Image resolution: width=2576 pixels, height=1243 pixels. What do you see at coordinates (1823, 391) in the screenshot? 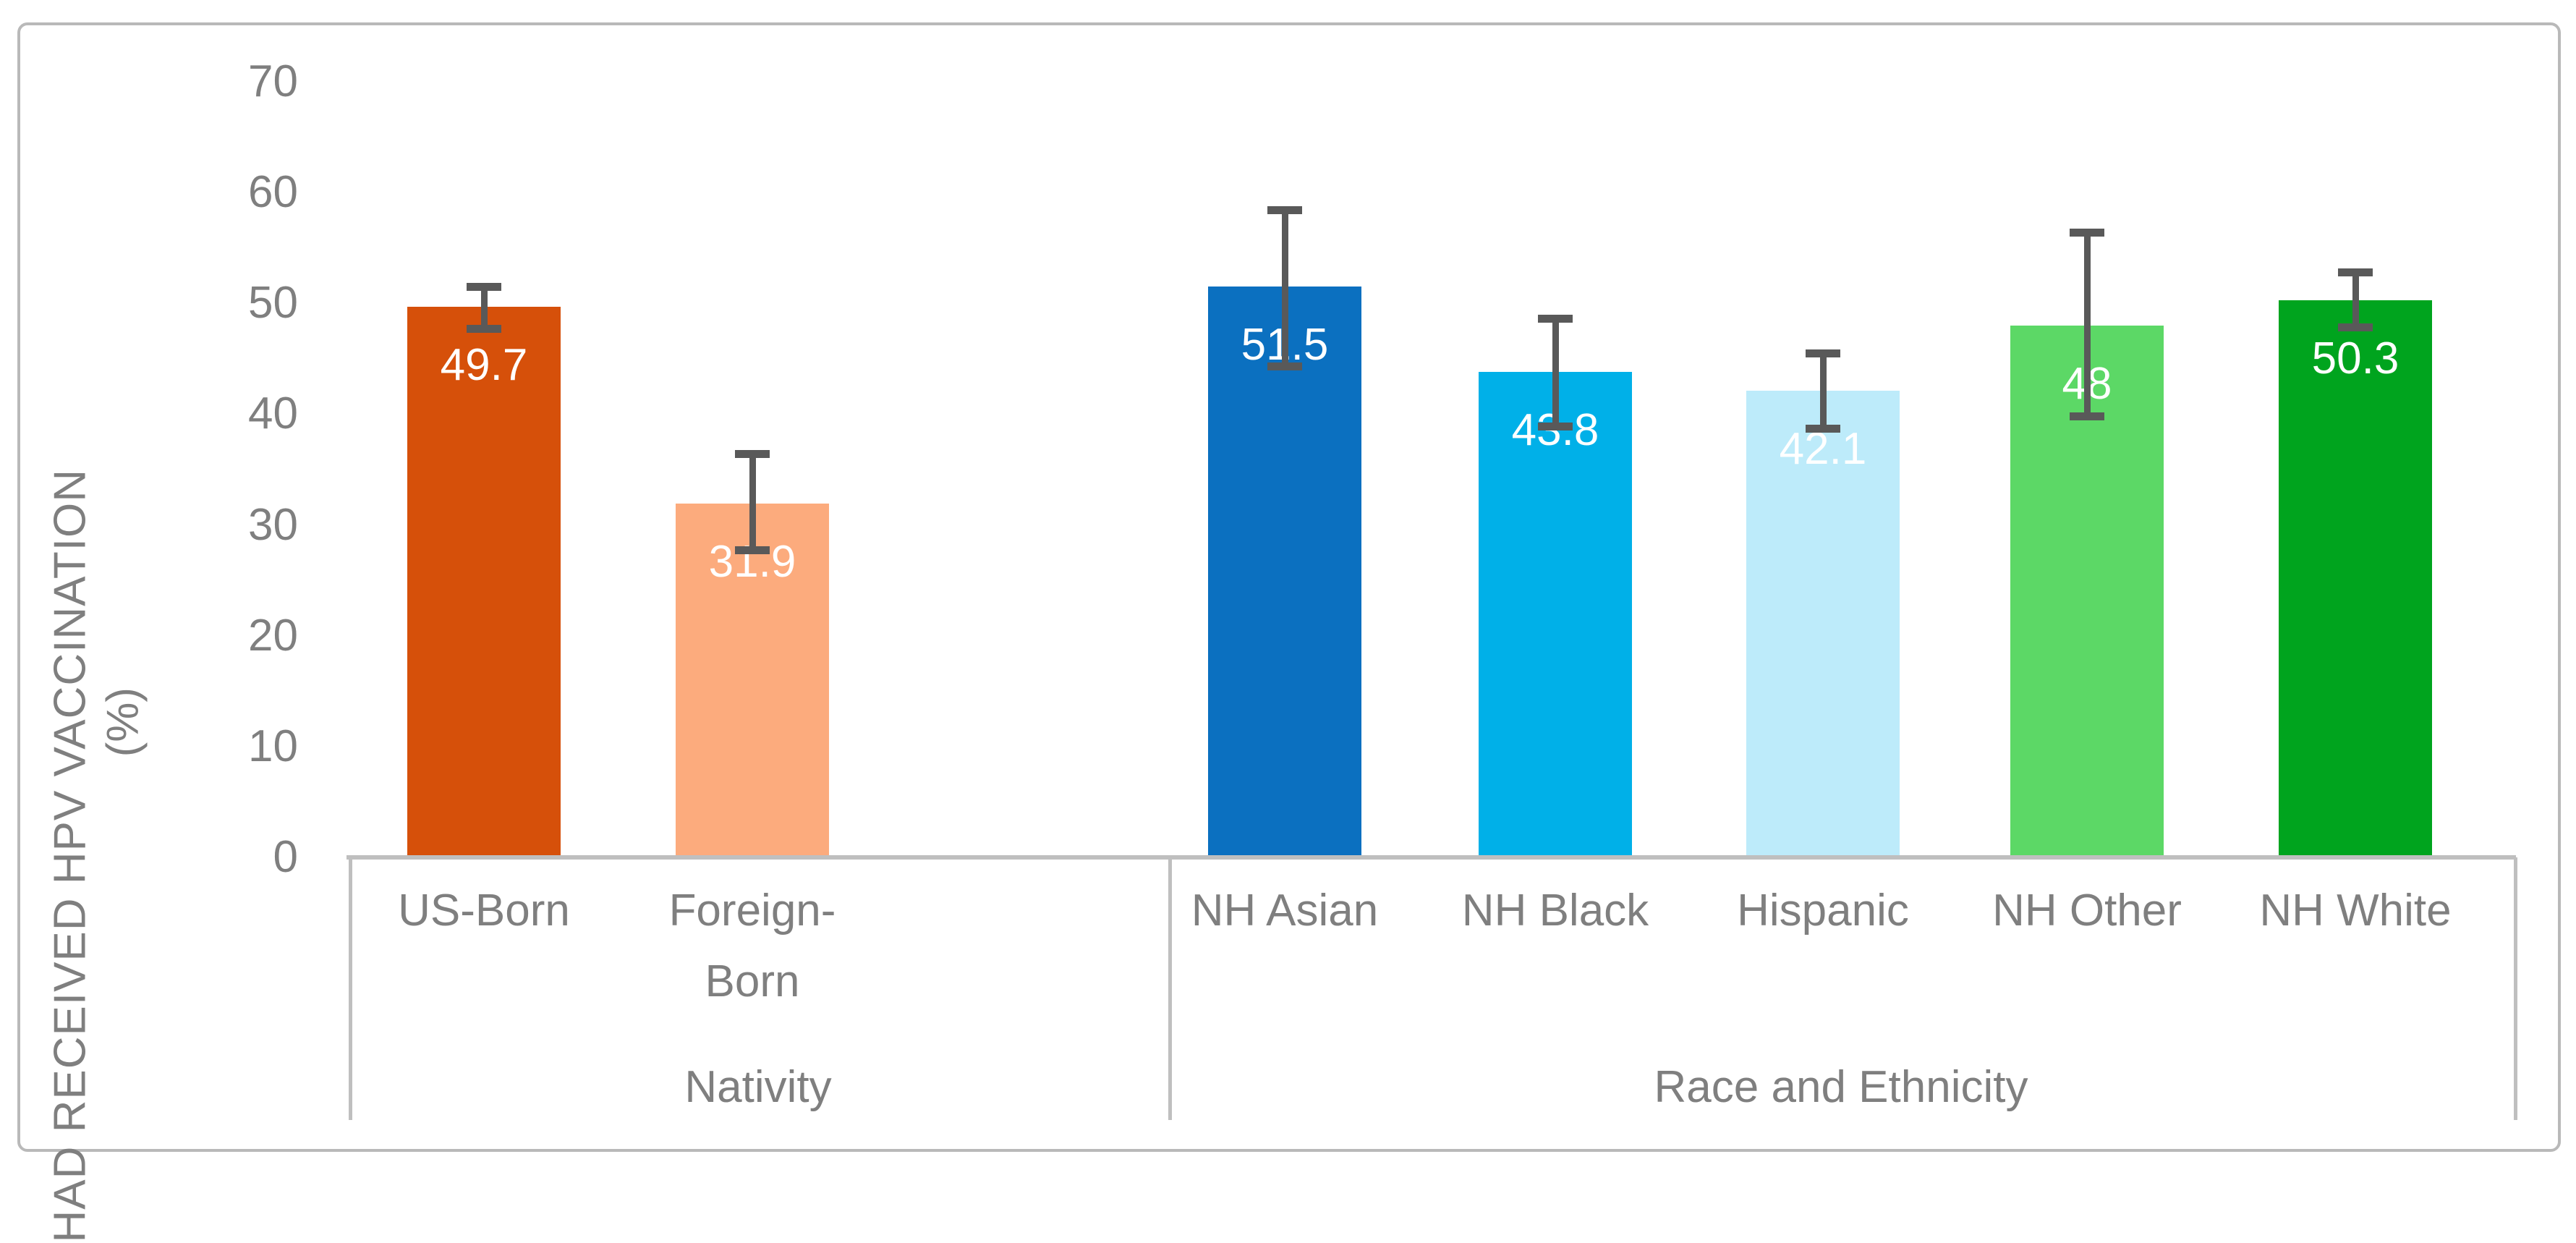
I see `error-bar-line-hispanic` at bounding box center [1823, 391].